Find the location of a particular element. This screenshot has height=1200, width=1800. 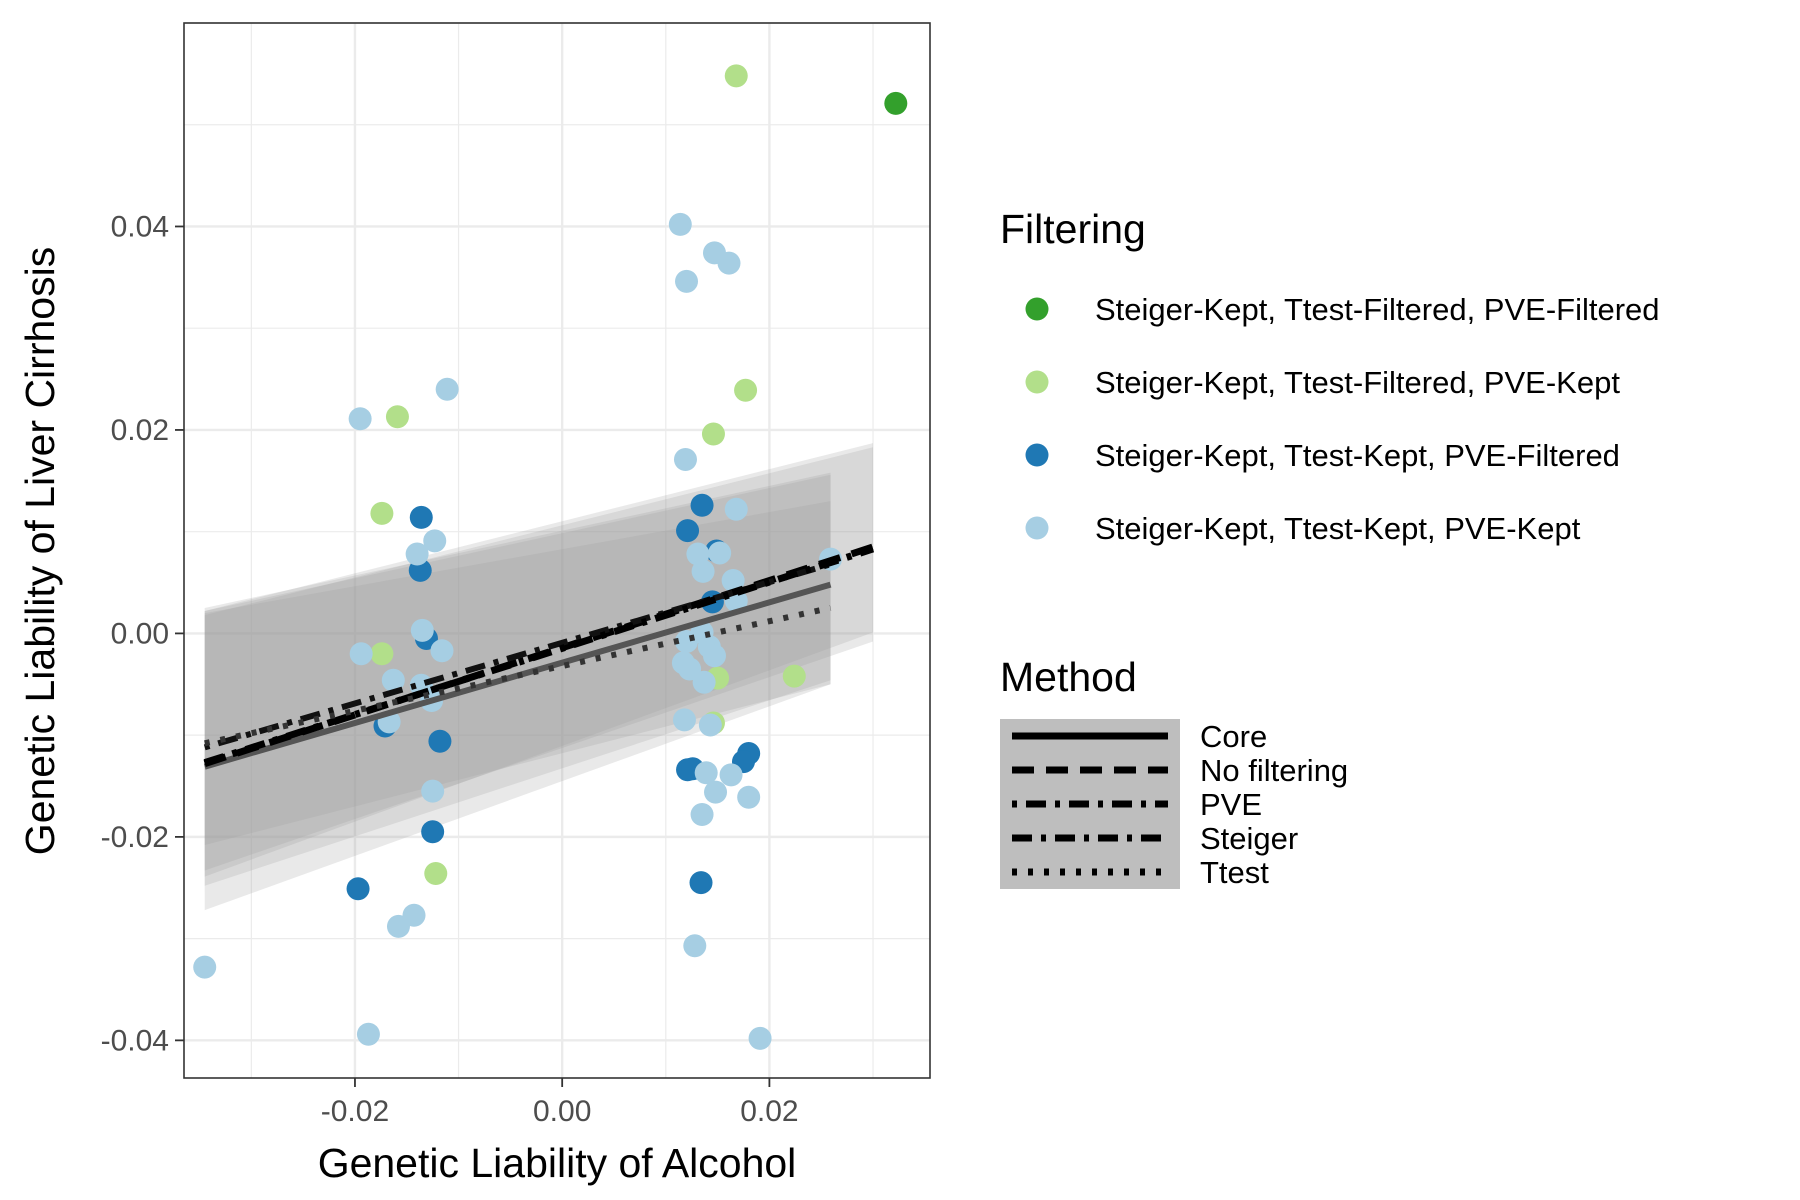

x-axis-ticks: -0.02 0.00 0.02 is located at coordinates (560, 1103).